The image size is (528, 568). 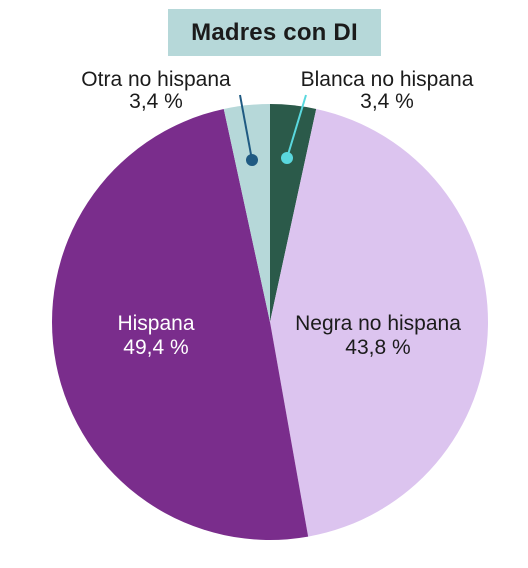 I want to click on slice-value-blanca-no-hispana: 3,4 %, so click(x=387, y=101).